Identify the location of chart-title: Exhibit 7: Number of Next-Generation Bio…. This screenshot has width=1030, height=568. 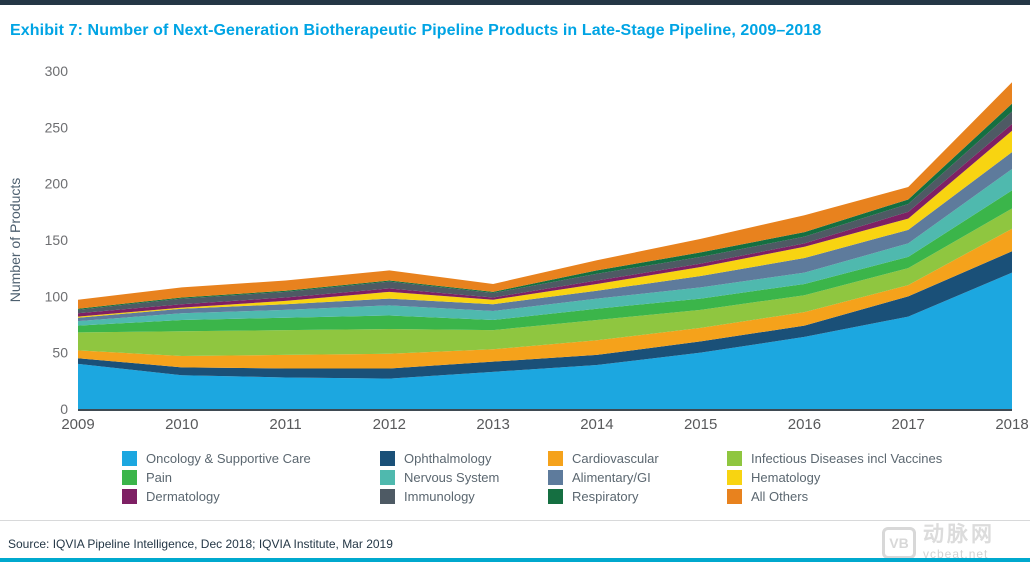
(416, 30).